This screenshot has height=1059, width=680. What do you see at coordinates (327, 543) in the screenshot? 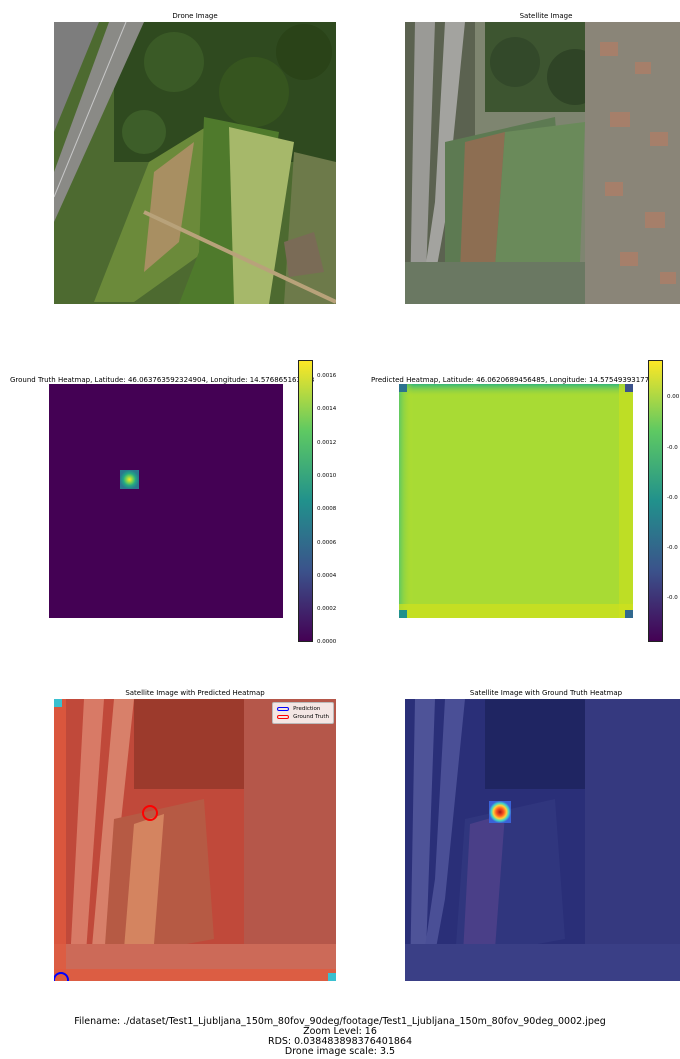
I see `gt-cbar-tick: 0.0006` at bounding box center [327, 543].